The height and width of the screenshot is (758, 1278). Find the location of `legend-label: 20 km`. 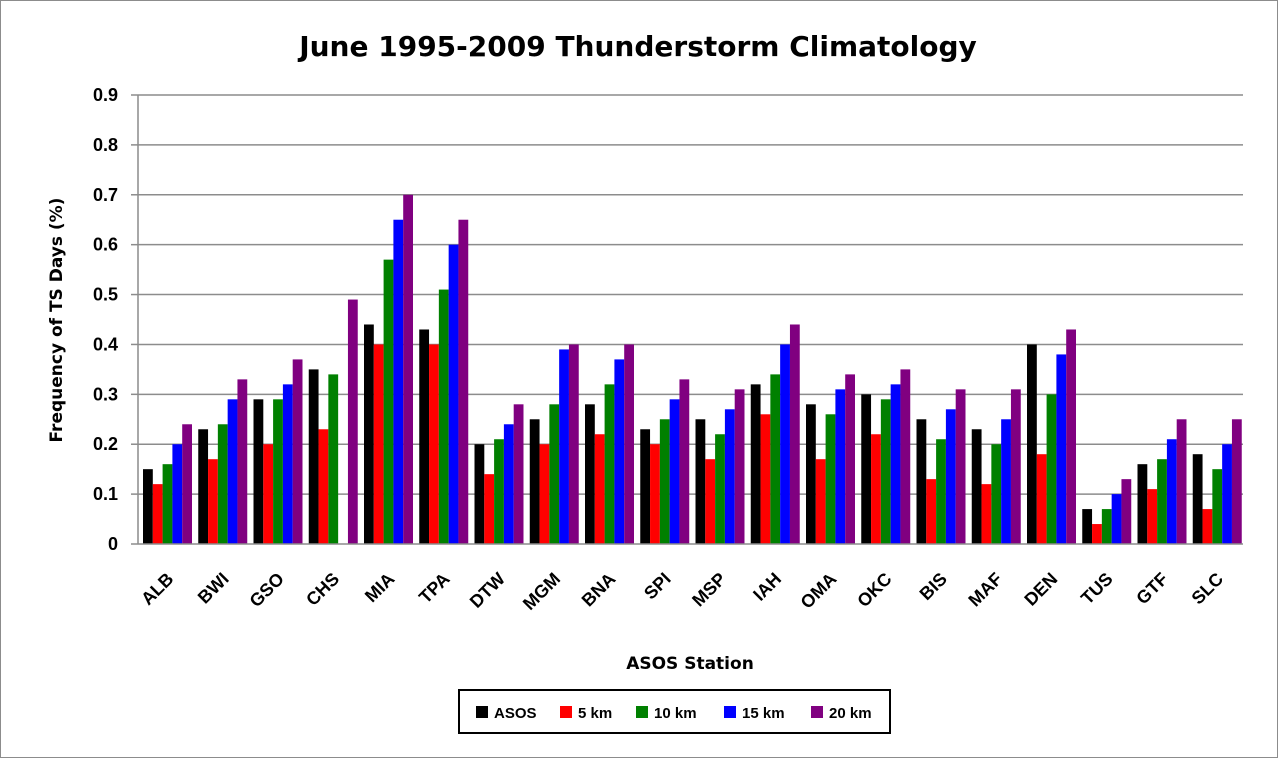

legend-label: 20 km is located at coordinates (850, 713).